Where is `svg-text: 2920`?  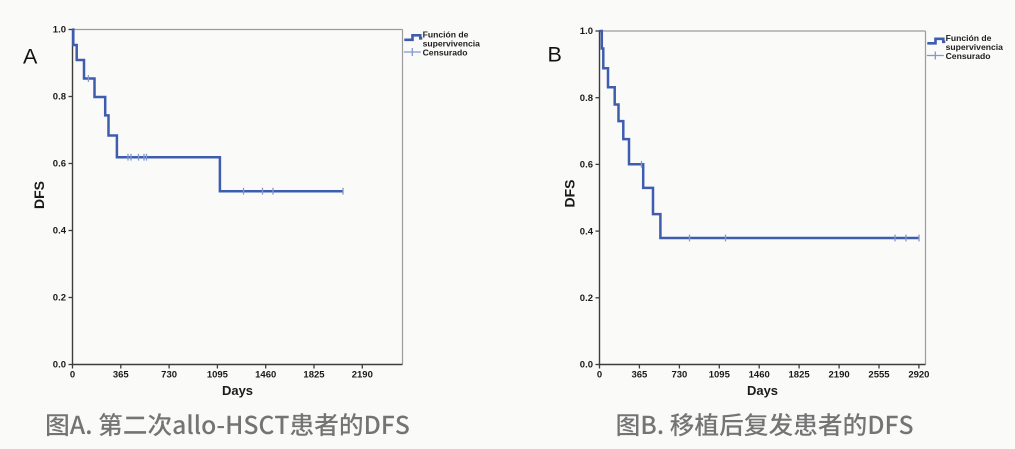
svg-text: 2920 is located at coordinates (918, 375).